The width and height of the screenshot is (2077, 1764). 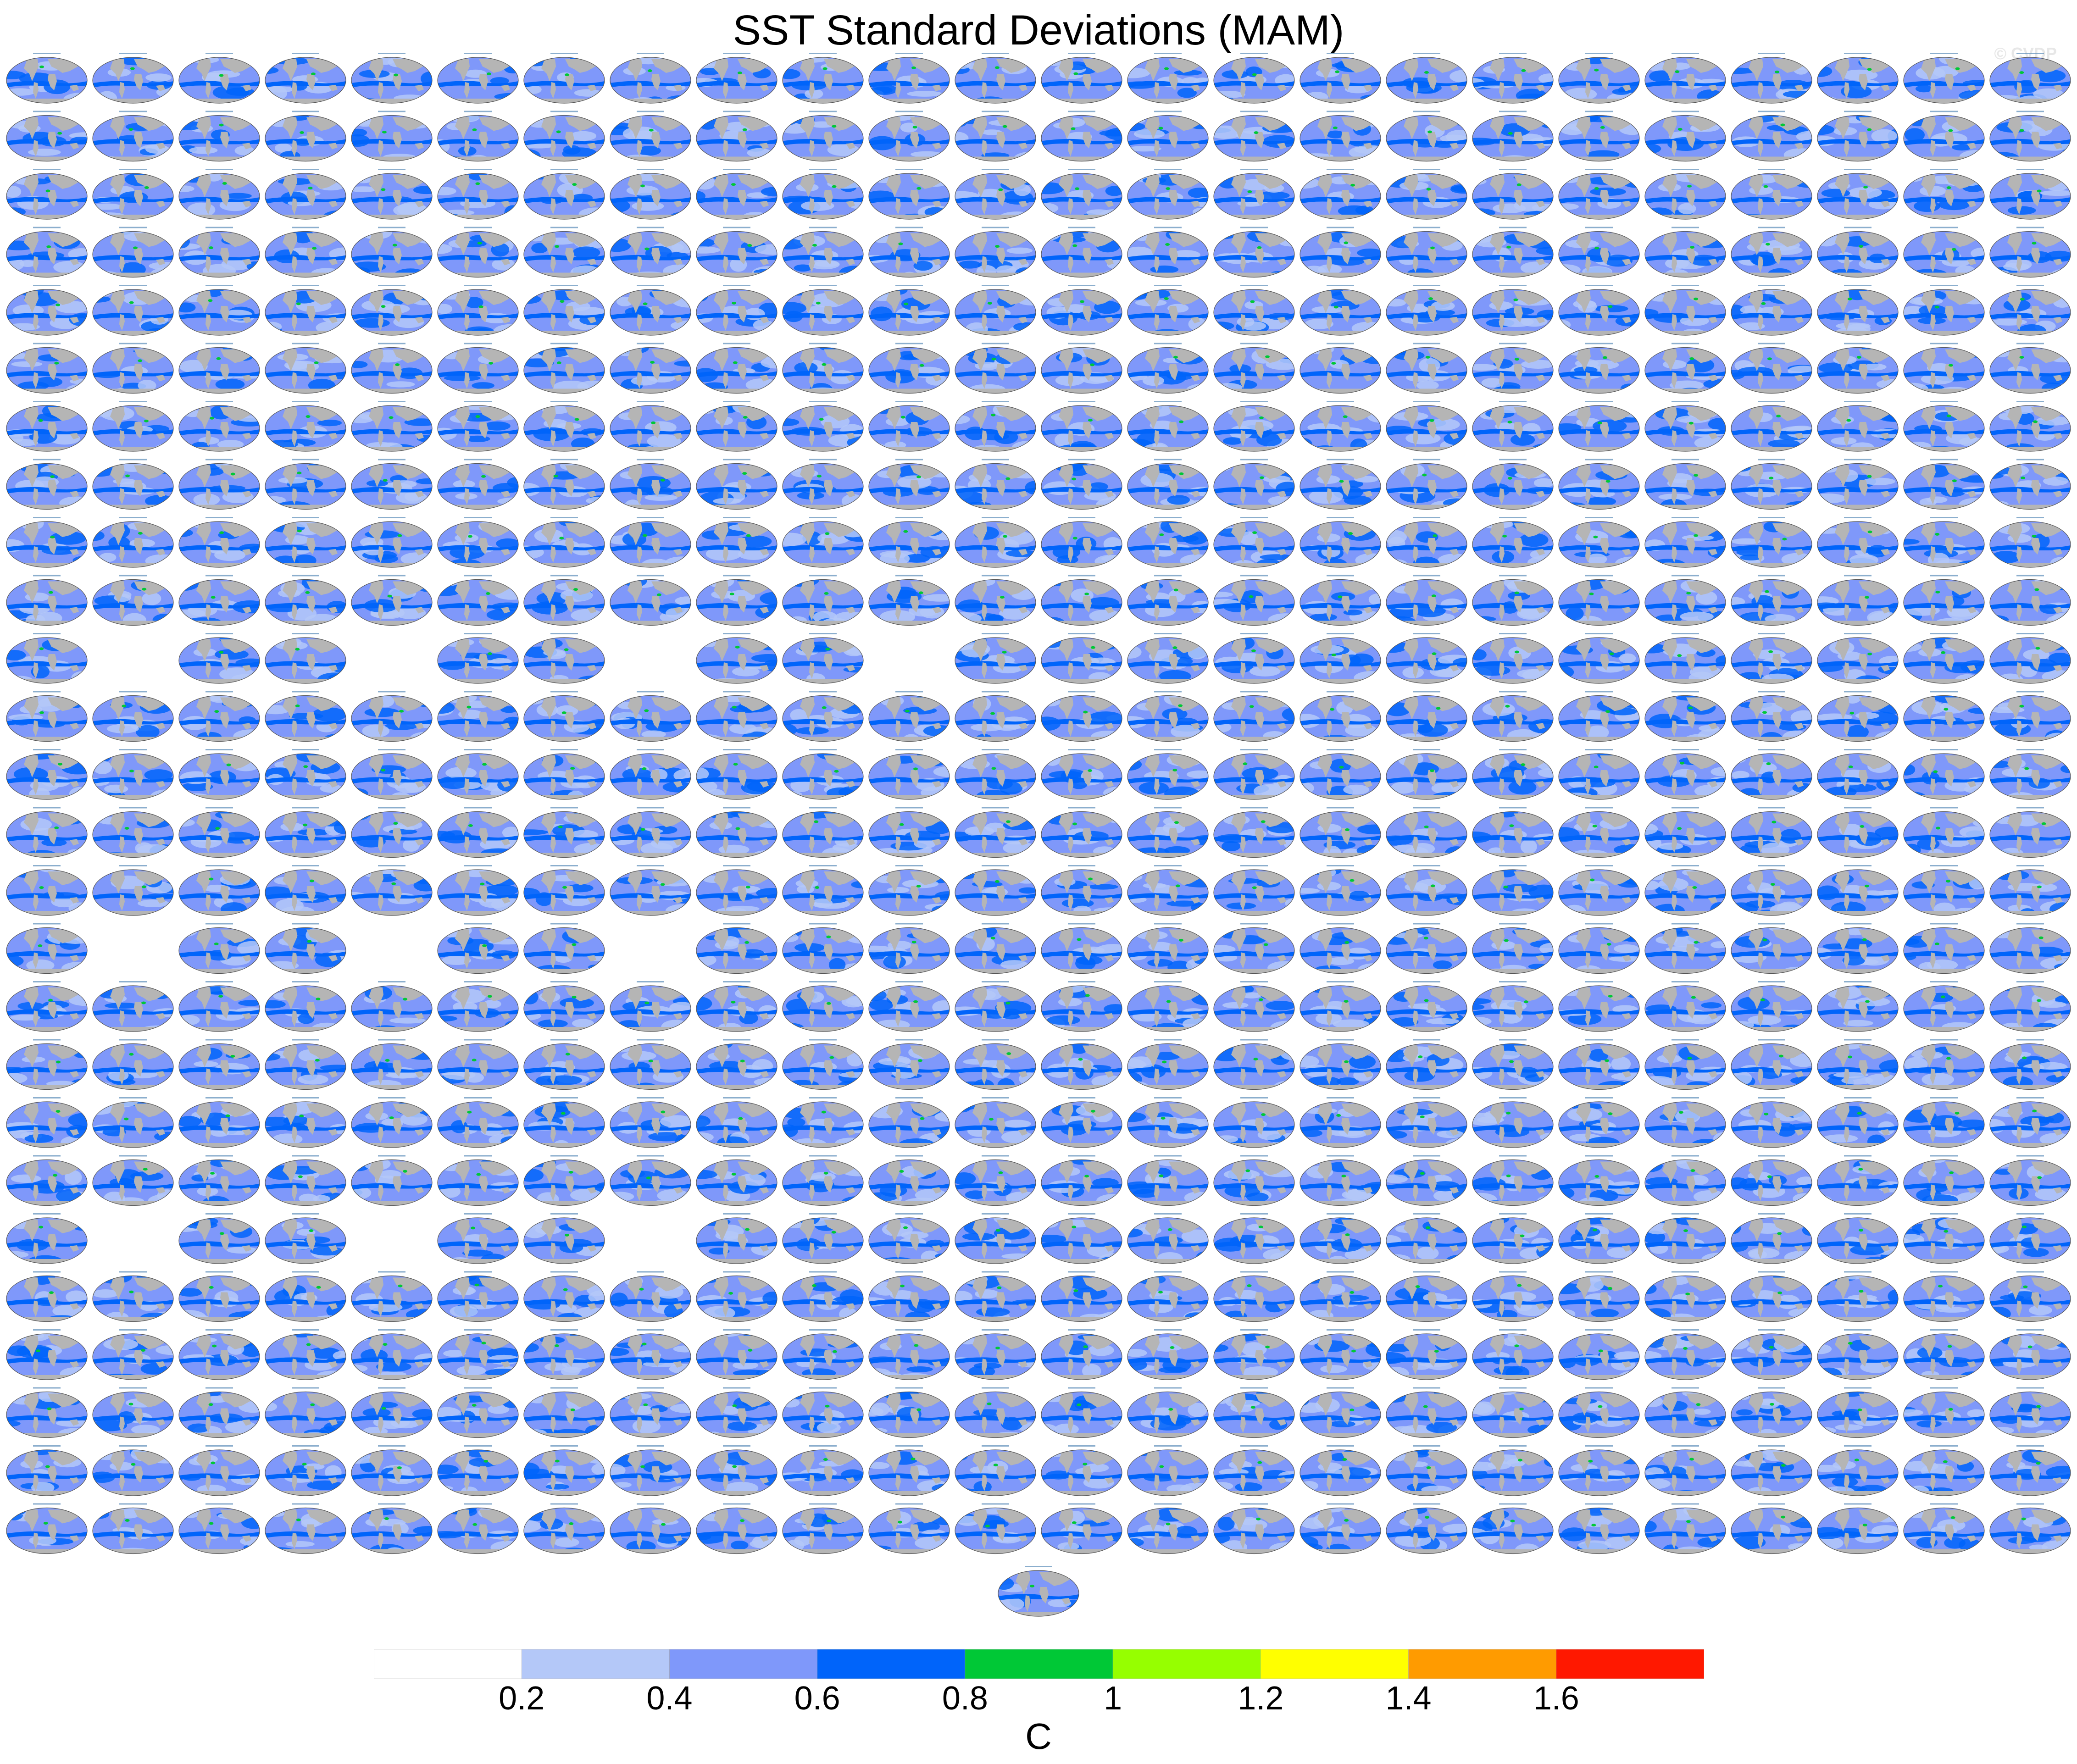 What do you see at coordinates (448, 1664) in the screenshot?
I see `colorbar-segment` at bounding box center [448, 1664].